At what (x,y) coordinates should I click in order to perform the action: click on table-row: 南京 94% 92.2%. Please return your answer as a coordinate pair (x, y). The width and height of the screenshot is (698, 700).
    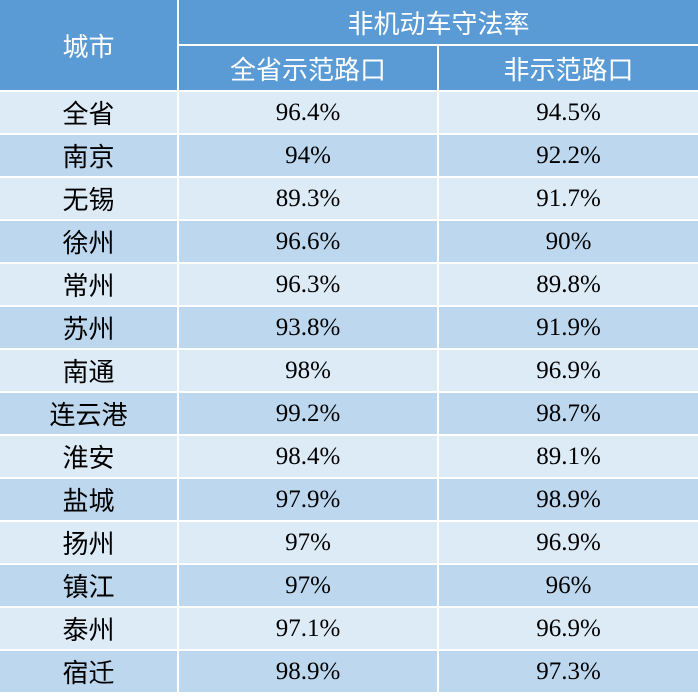
    Looking at the image, I should click on (349, 156).